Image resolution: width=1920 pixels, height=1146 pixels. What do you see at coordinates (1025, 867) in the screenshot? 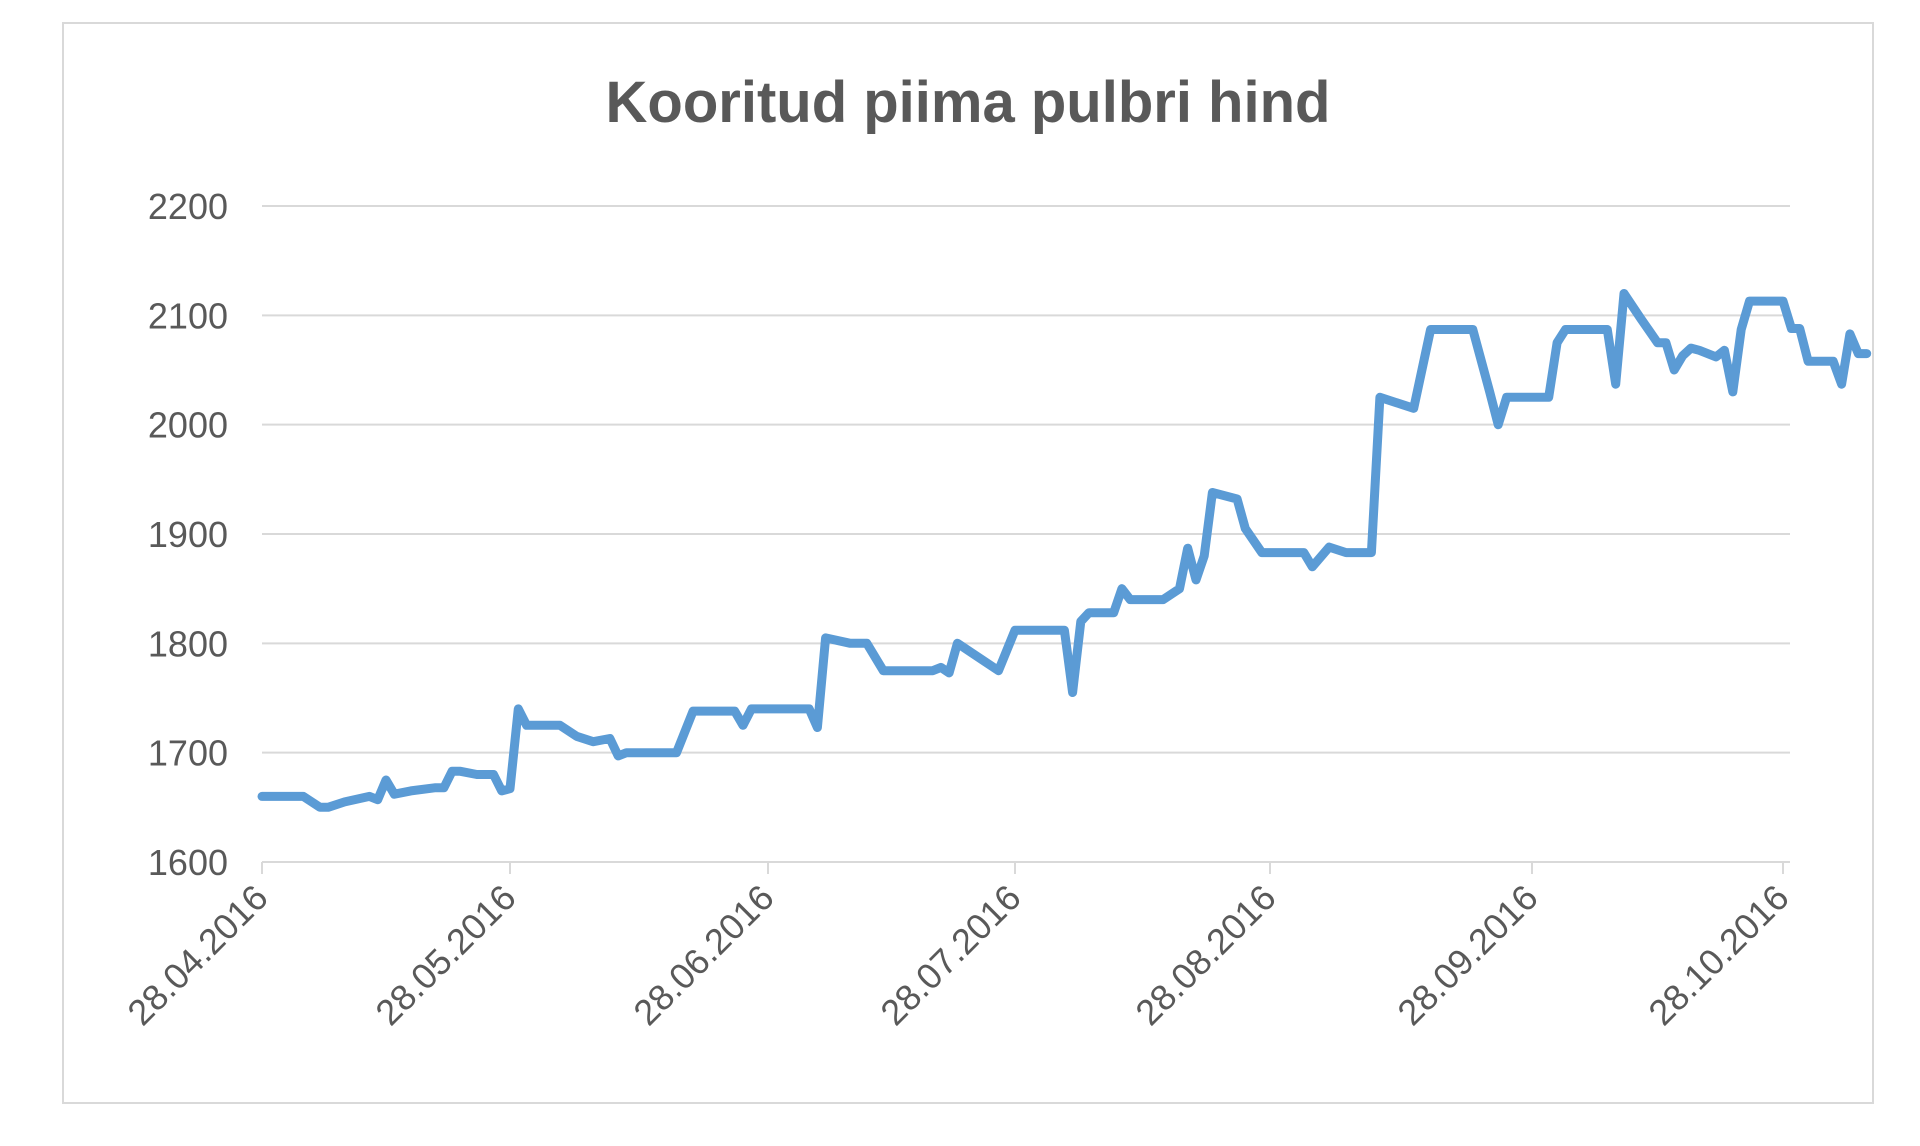
I see `x-axis` at bounding box center [1025, 867].